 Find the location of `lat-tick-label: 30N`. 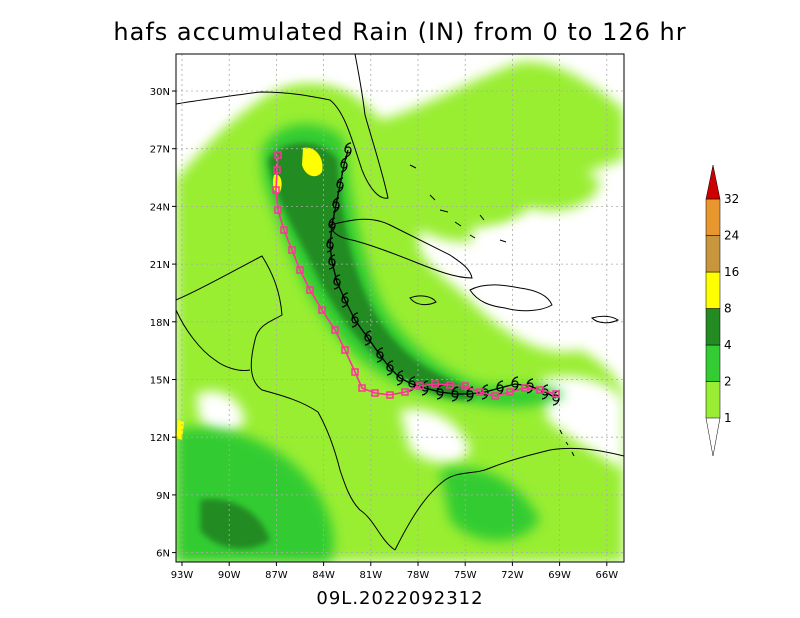

lat-tick-label: 30N is located at coordinates (160, 92).